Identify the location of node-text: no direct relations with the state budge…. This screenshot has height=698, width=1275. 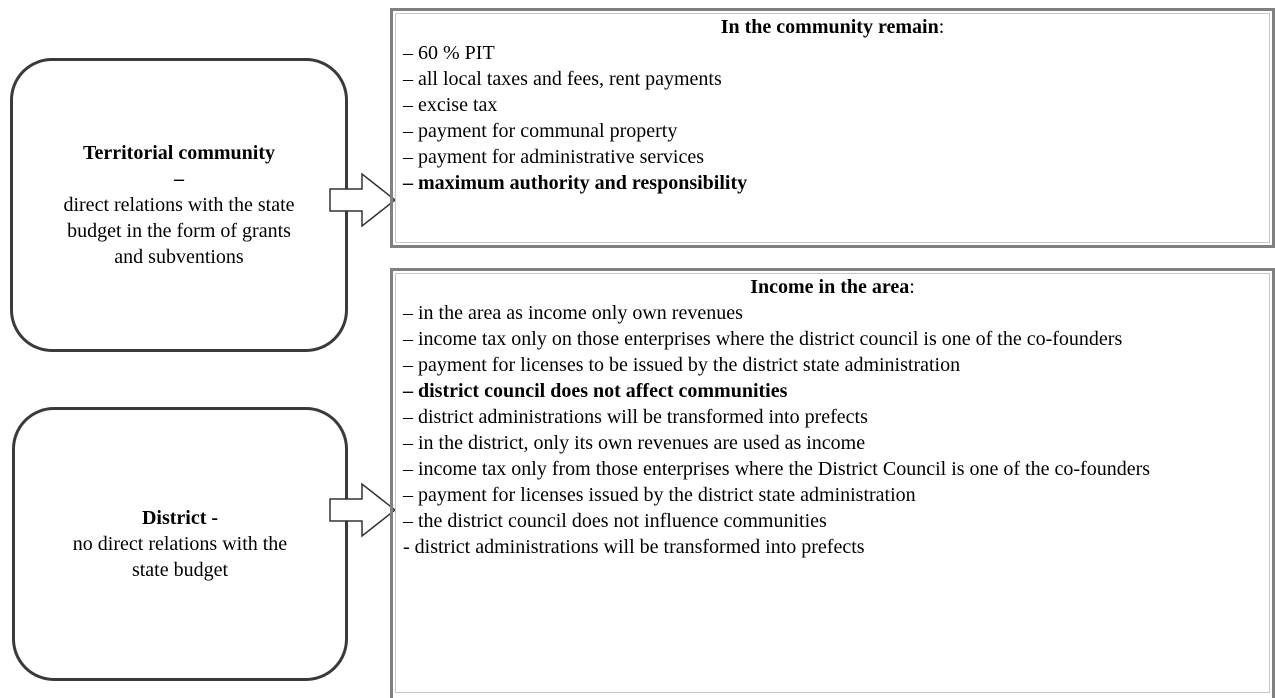
(180, 557).